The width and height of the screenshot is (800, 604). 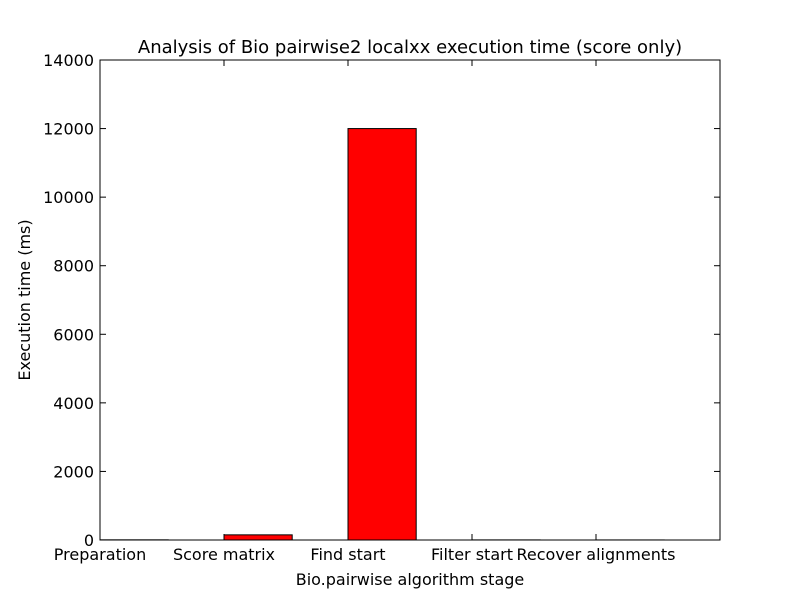 I want to click on bar-find-start, so click(x=382, y=334).